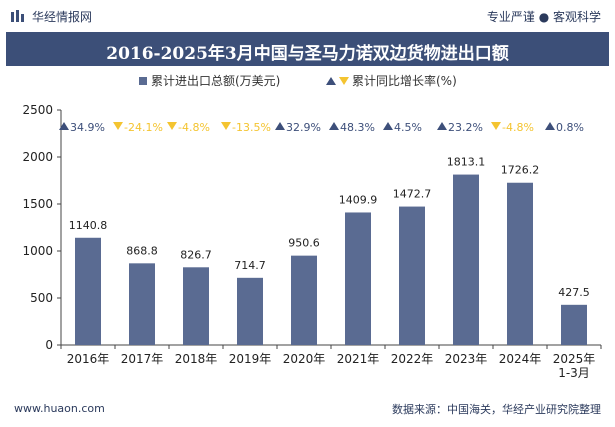 The image size is (615, 427). I want to click on y-tick-label: 1000, so click(37, 251).